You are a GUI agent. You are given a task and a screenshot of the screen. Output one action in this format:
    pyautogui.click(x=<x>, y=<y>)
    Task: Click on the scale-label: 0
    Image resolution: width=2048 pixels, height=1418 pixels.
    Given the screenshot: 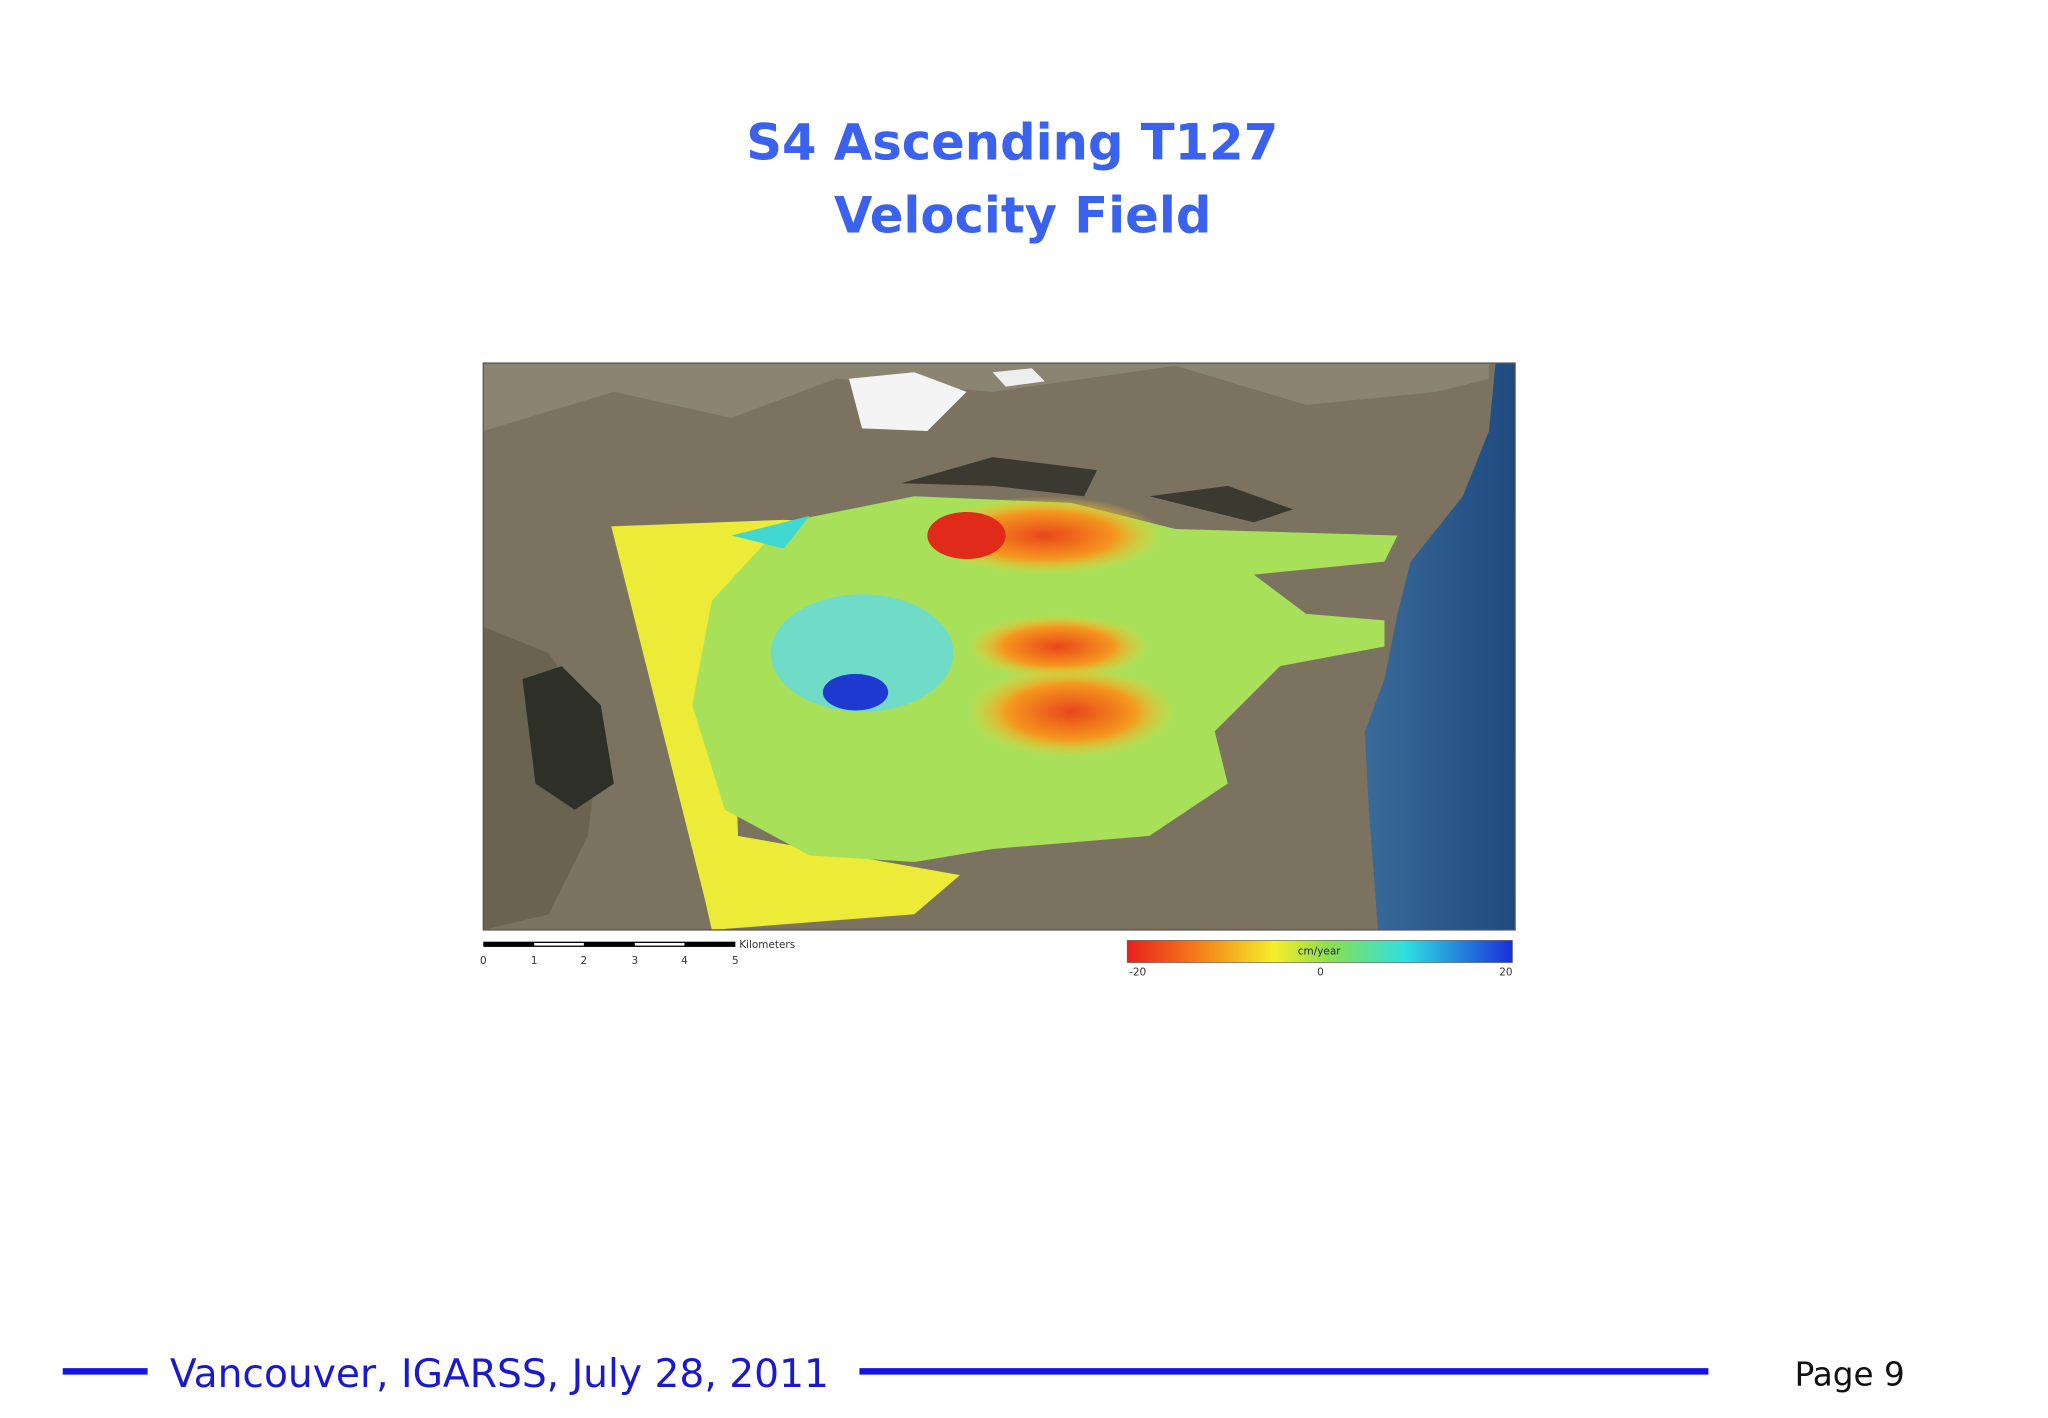 What is the action you would take?
    pyautogui.click(x=483, y=961)
    